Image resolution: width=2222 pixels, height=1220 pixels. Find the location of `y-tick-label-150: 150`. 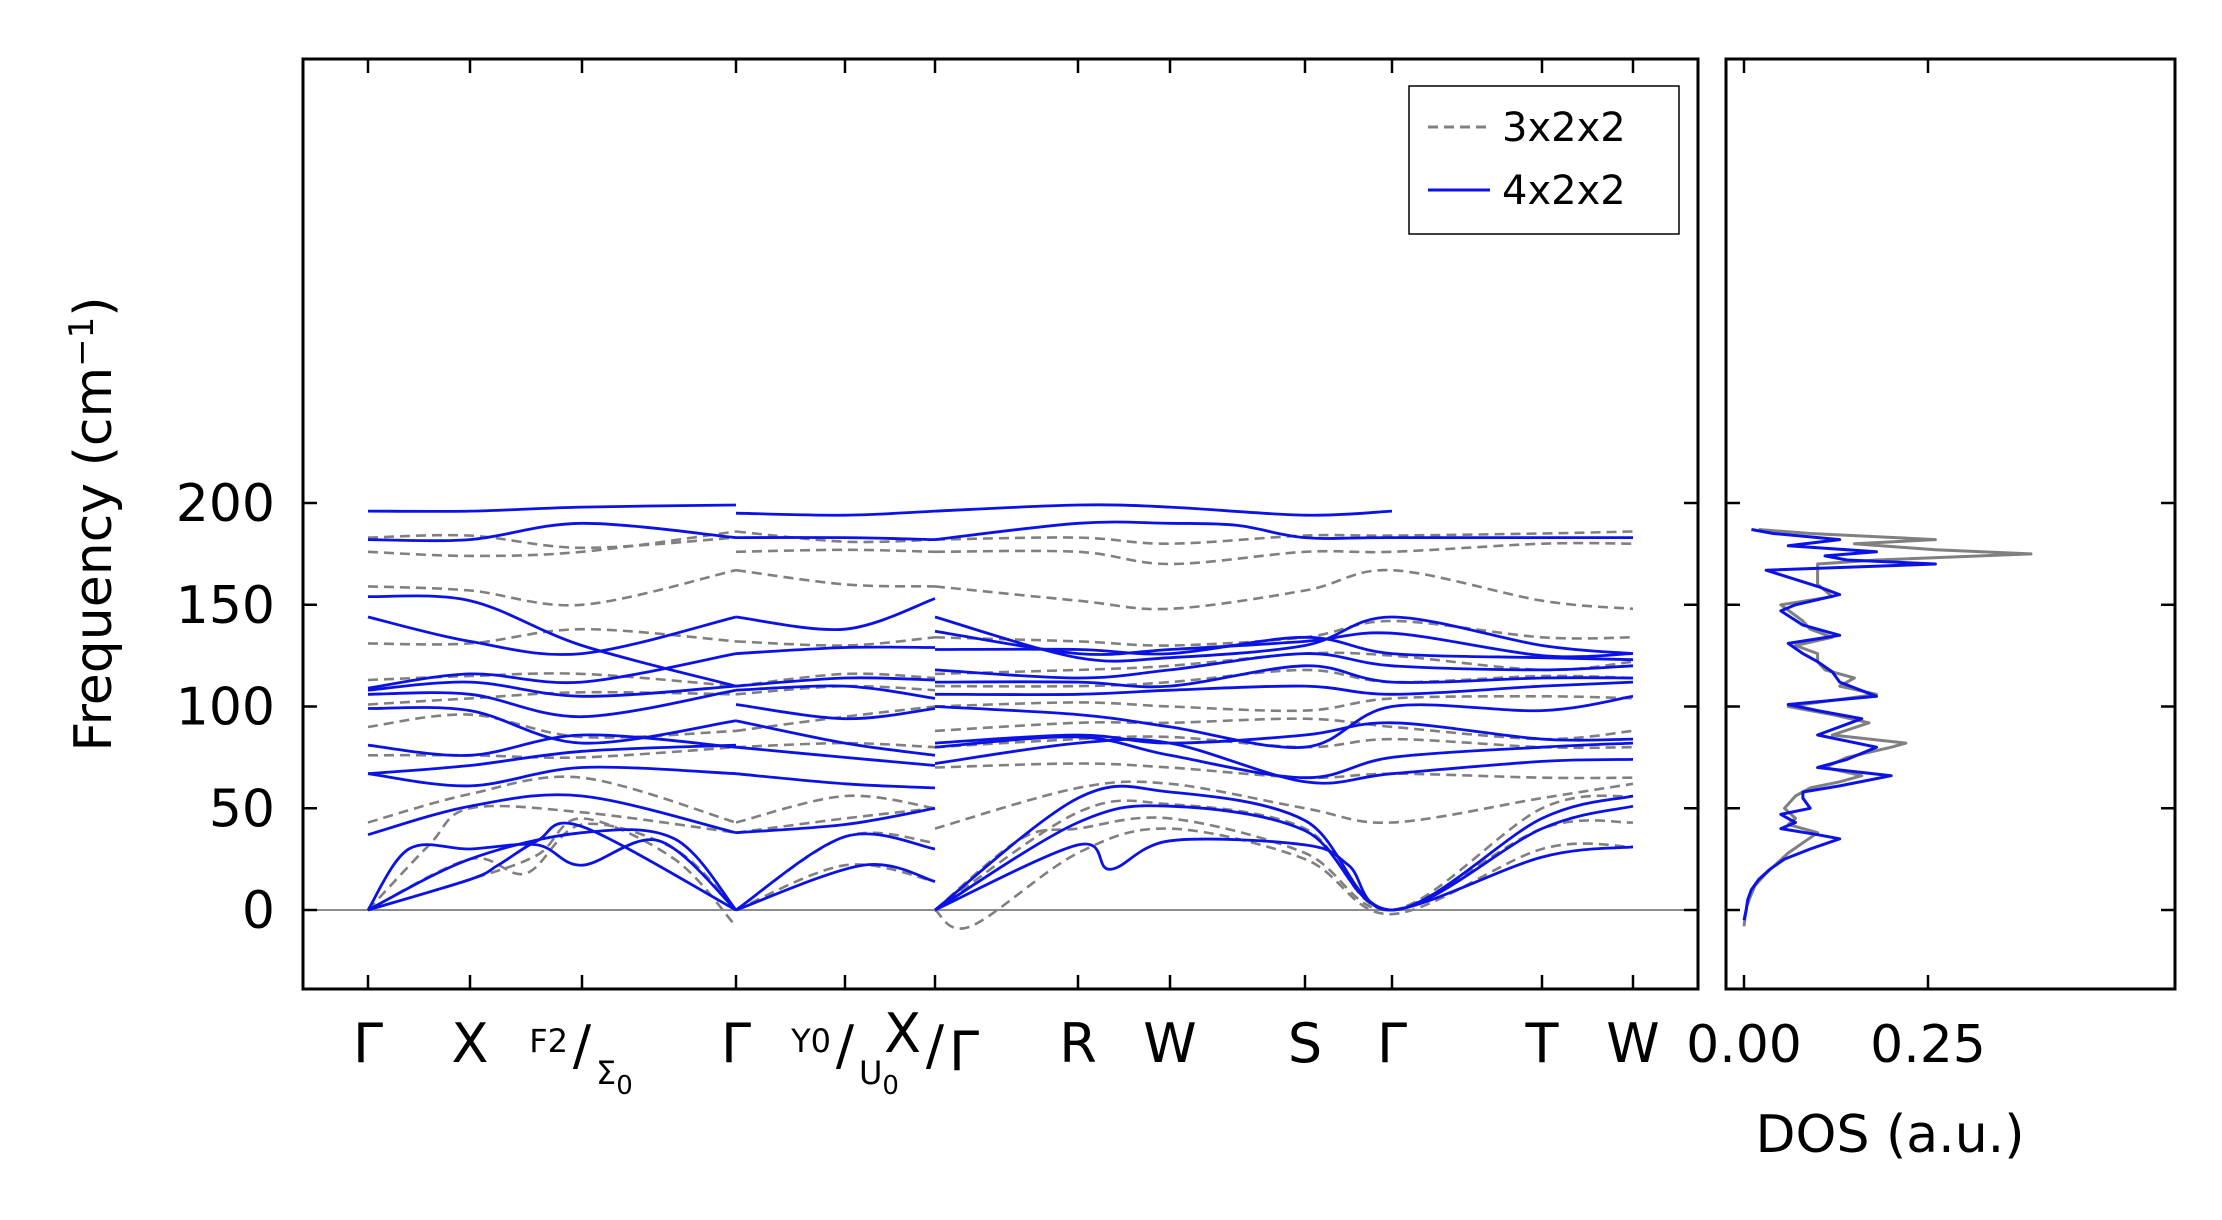

y-tick-label-150: 150 is located at coordinates (225, 606).